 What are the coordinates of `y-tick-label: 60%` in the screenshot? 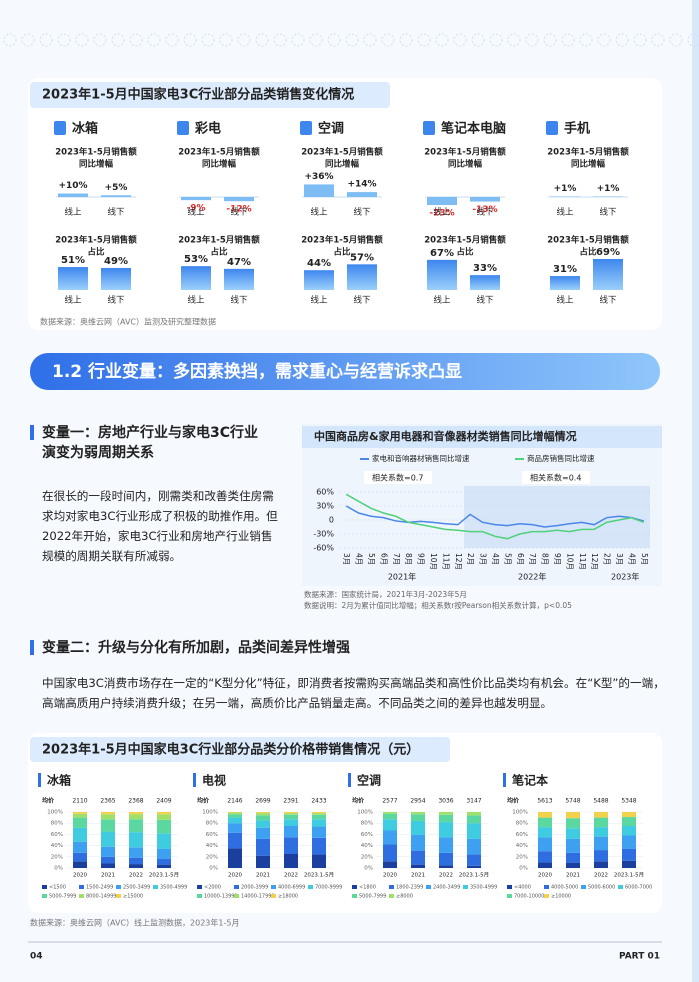 It's located at (57, 835).